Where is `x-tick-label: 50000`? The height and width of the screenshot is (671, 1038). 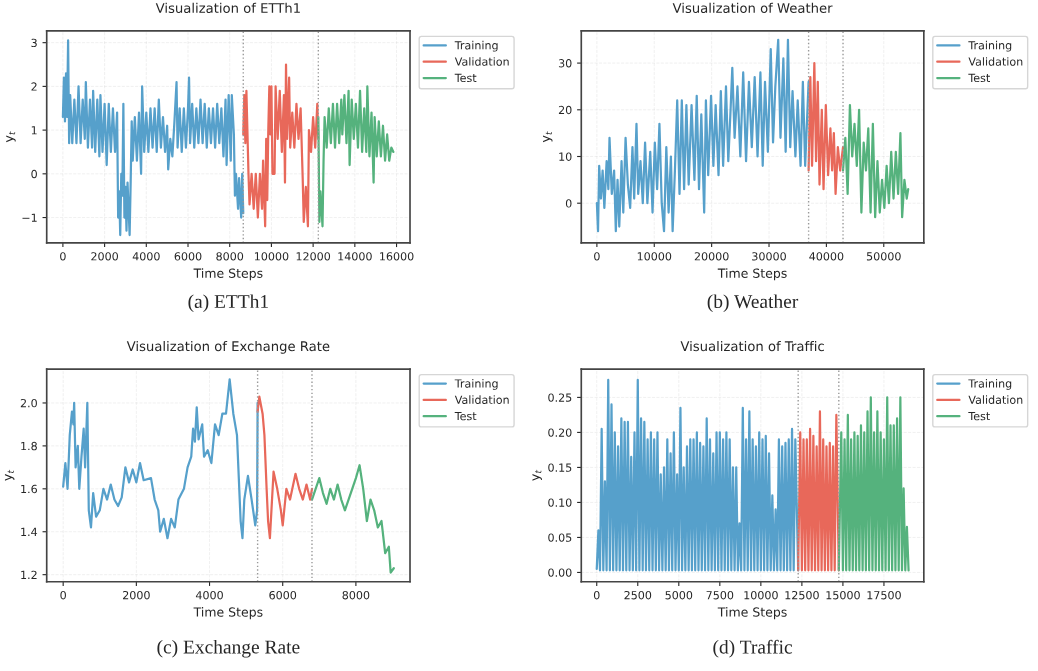
x-tick-label: 50000 is located at coordinates (883, 256).